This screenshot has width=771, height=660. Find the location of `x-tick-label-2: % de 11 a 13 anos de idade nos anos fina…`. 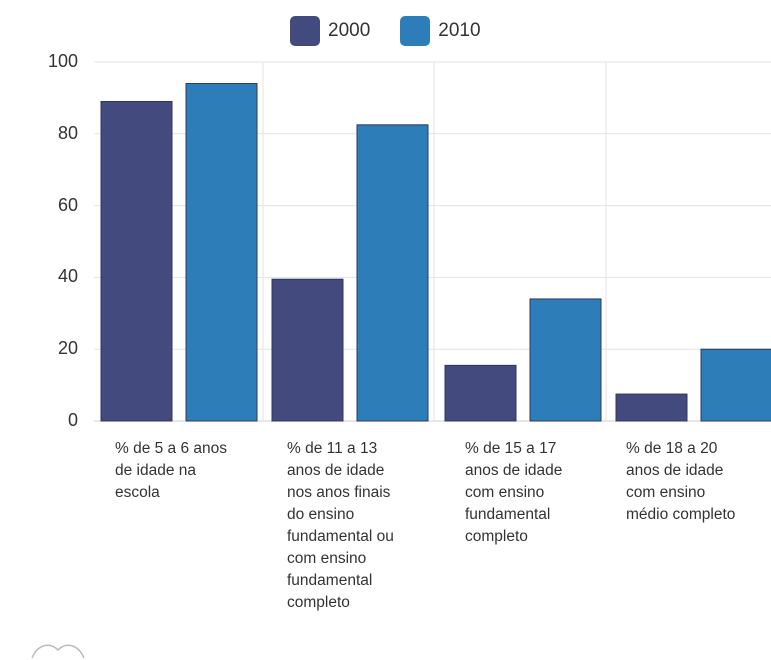

x-tick-label-2: % de 11 a 13 anos de idade nos anos fina… is located at coordinates (340, 525).